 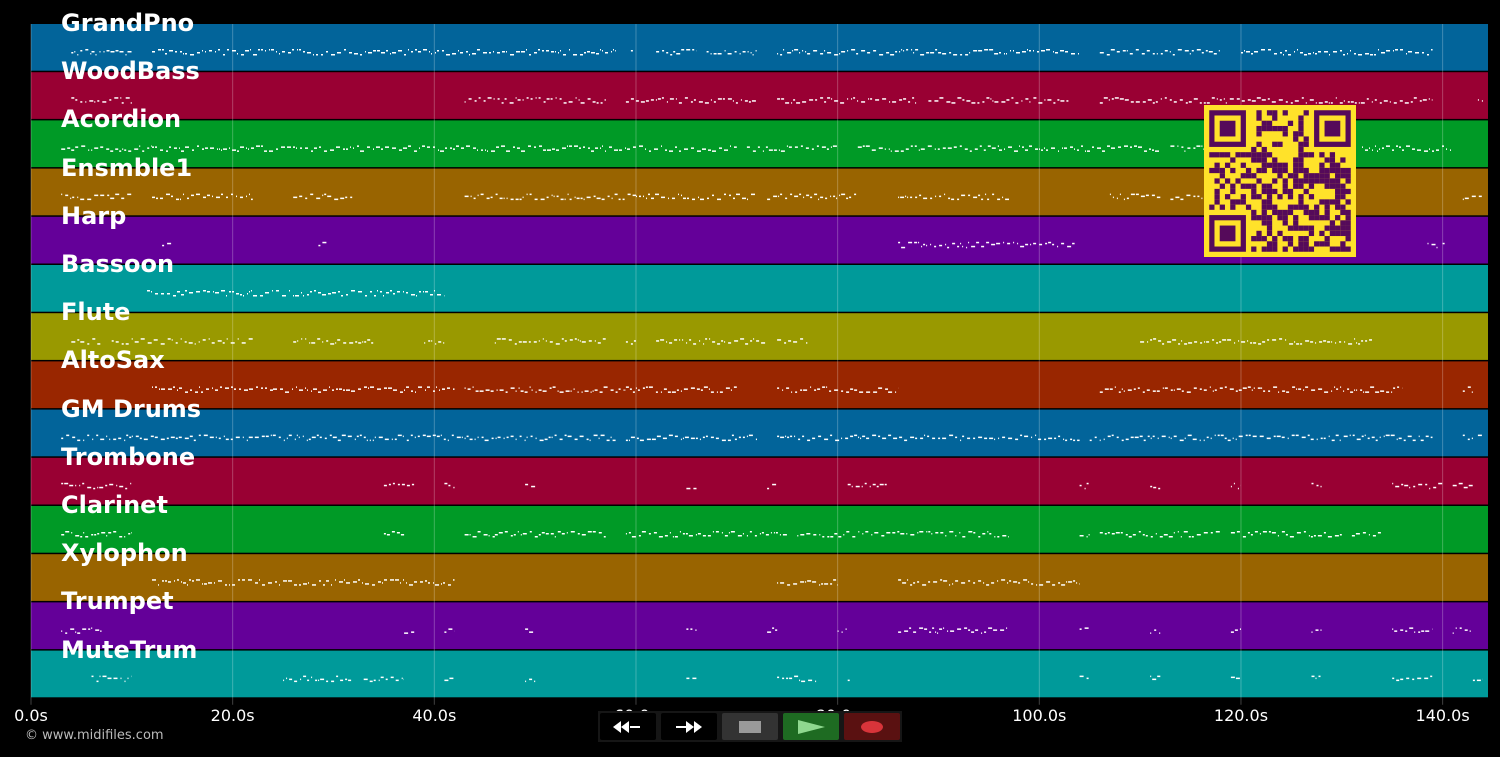 What do you see at coordinates (689, 726) in the screenshot?
I see `fast-forward-button` at bounding box center [689, 726].